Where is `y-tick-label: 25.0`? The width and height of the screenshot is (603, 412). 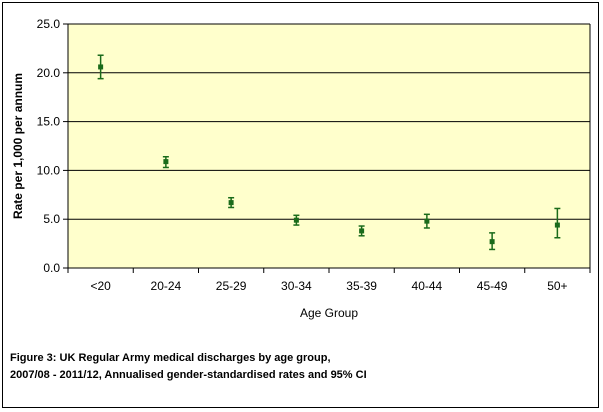
y-tick-label: 25.0 is located at coordinates (49, 24).